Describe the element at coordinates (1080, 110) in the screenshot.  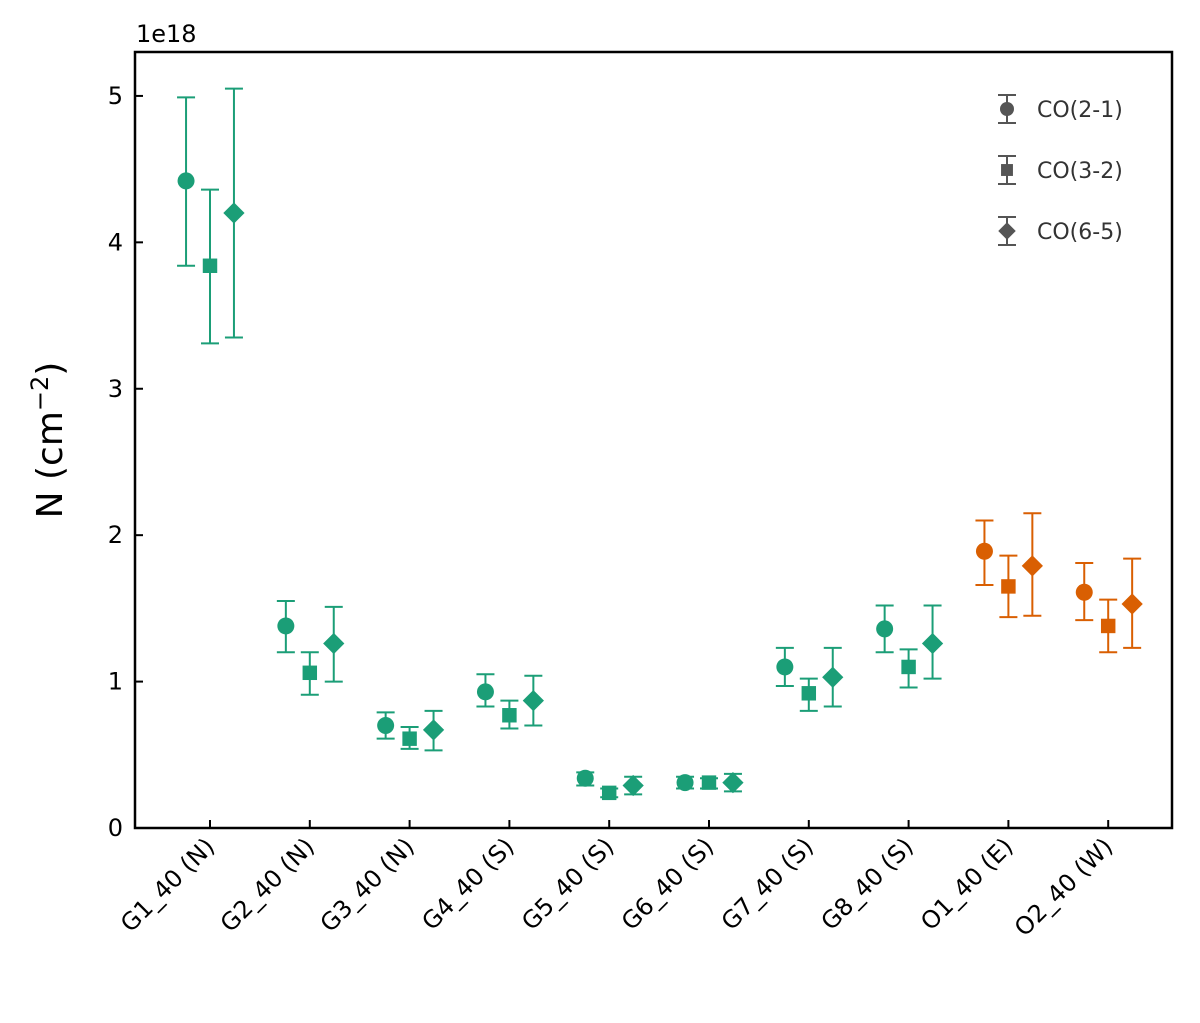
I see `legend-label: CO(2-1)` at that location.